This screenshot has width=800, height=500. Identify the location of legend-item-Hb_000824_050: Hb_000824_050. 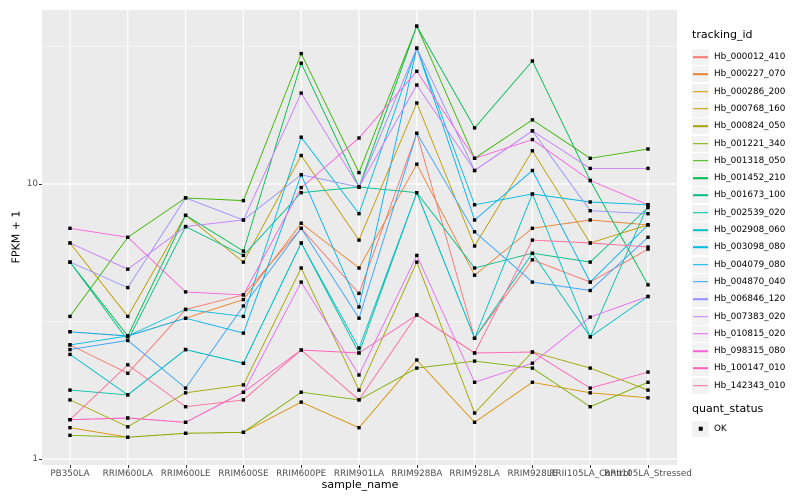
(738, 126).